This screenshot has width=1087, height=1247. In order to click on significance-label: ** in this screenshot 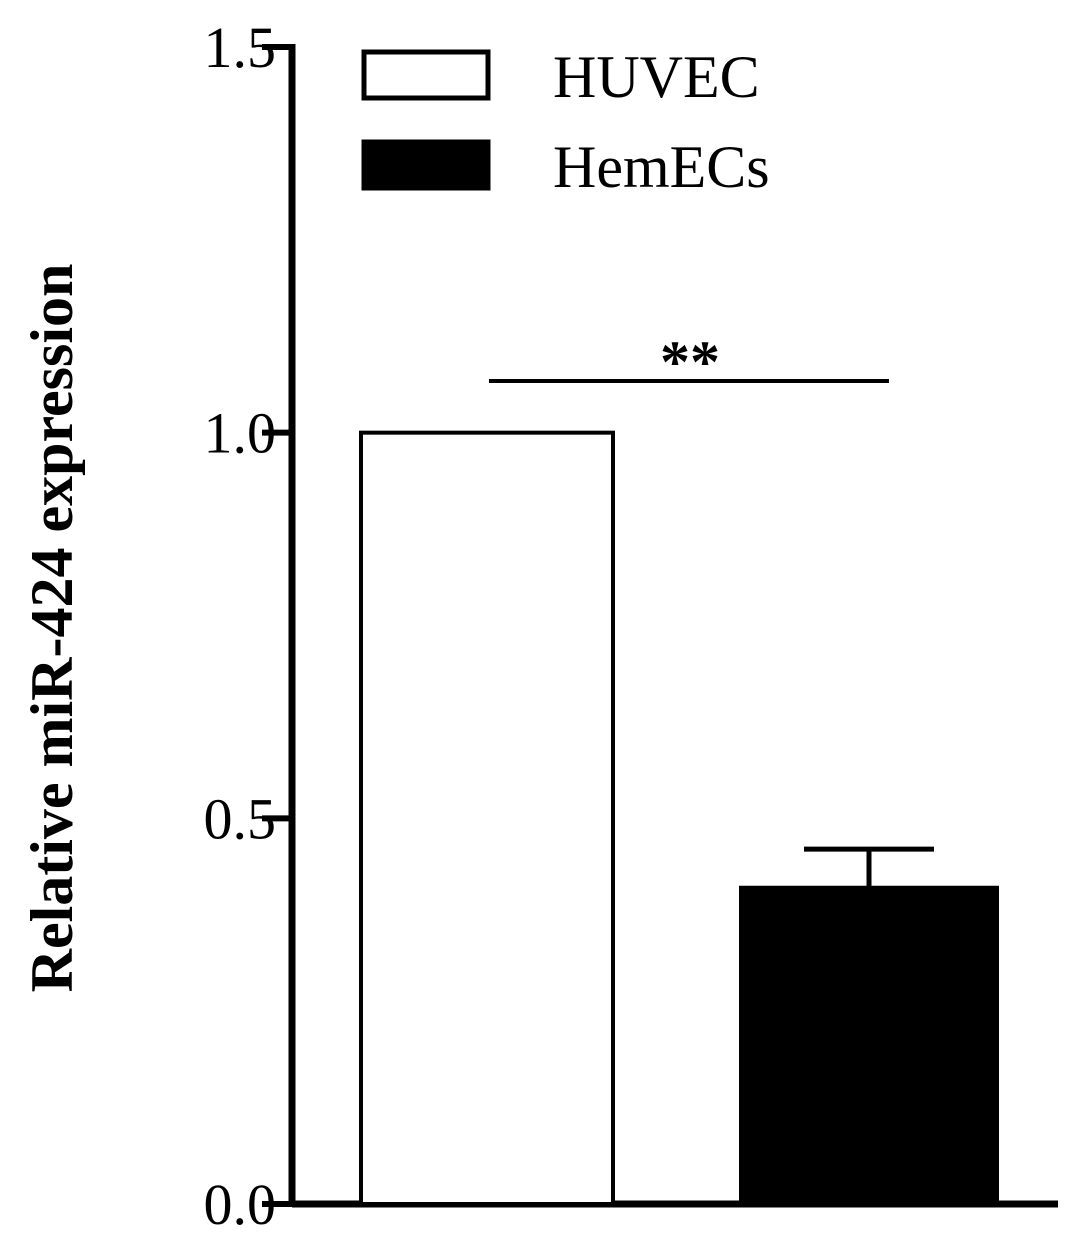, I will do `click(690, 362)`.